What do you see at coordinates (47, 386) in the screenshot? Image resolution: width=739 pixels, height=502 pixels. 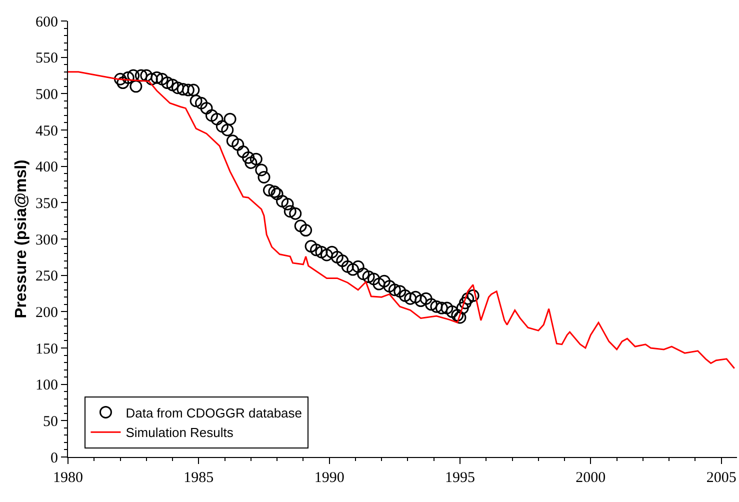 I see `y-tick-label: 100` at bounding box center [47, 386].